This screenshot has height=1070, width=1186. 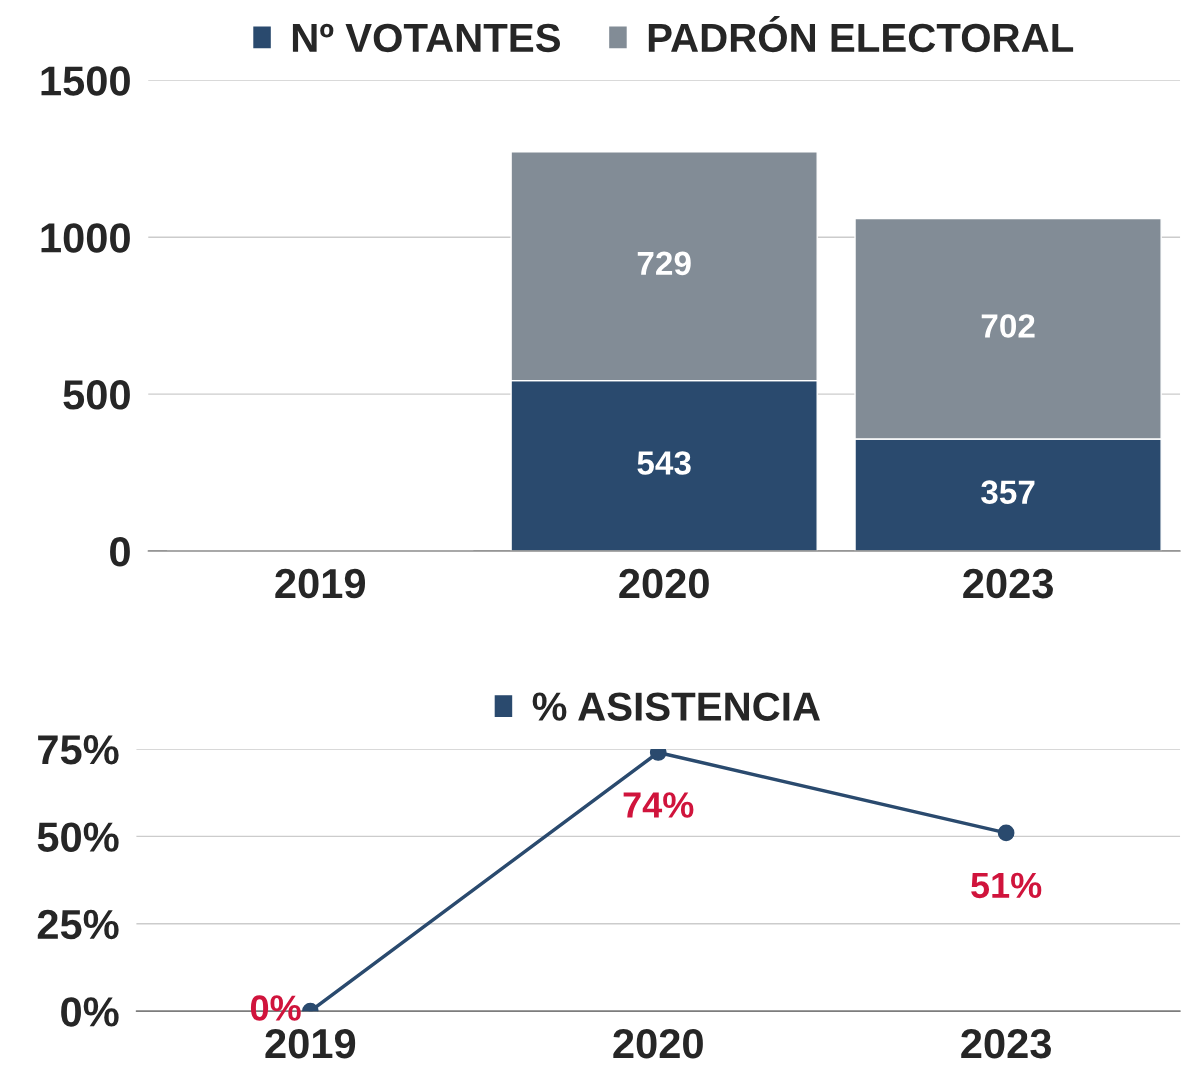 I want to click on data-label: 702, so click(x=1008, y=326).